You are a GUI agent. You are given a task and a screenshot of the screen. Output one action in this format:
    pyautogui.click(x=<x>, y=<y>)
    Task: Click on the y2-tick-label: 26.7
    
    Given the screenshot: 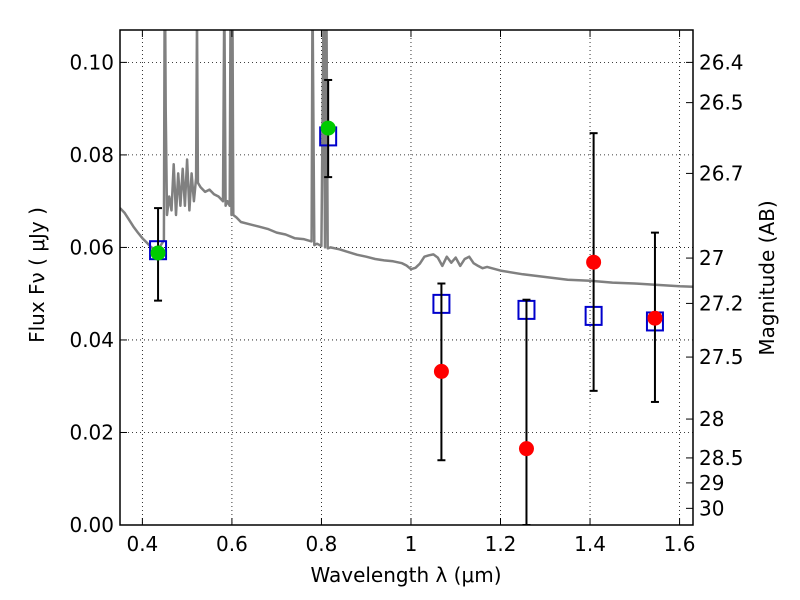 What is the action you would take?
    pyautogui.click(x=721, y=173)
    